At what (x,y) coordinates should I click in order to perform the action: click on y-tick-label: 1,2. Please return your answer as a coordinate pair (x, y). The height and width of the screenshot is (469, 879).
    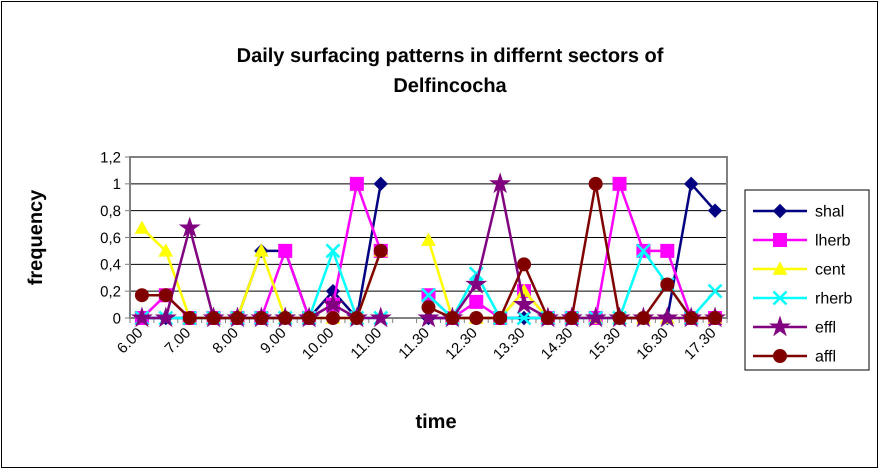
    Looking at the image, I should click on (110, 157).